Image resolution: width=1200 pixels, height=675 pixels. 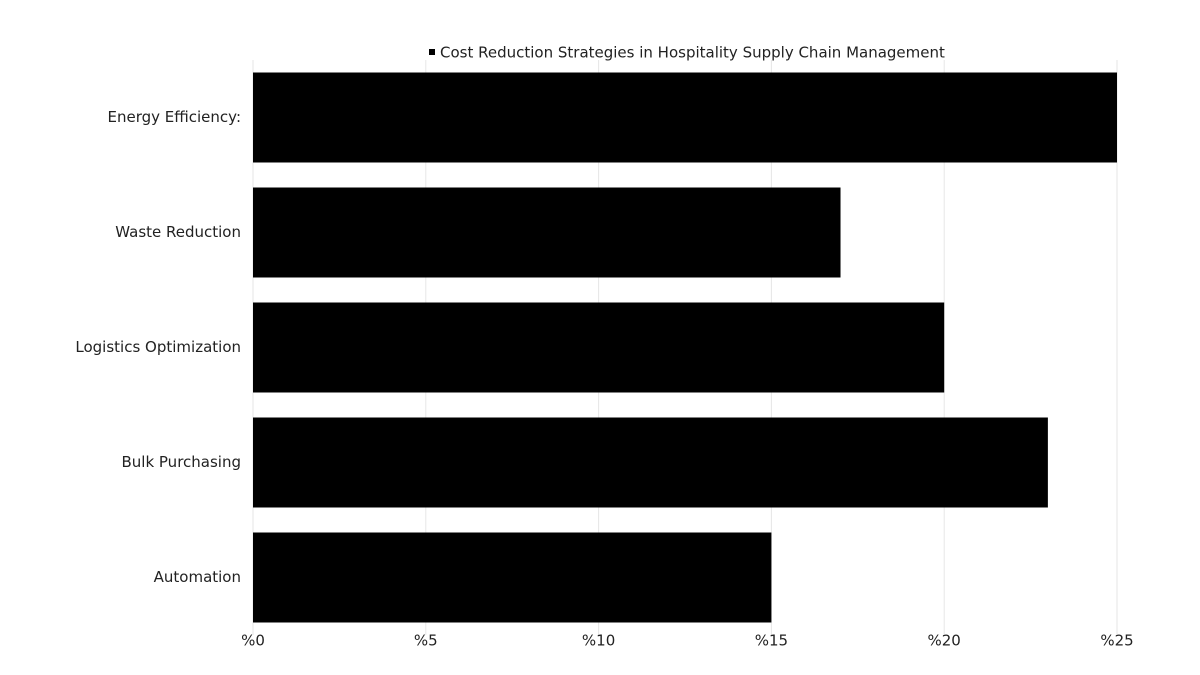 I want to click on y-tick-label: Logistics Optimization, so click(x=158, y=347).